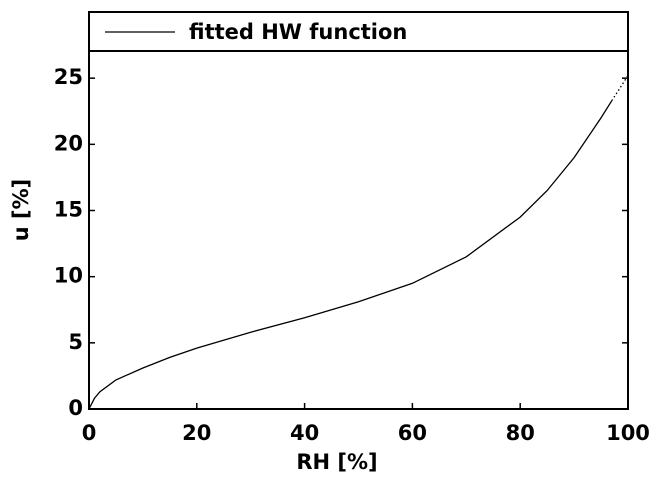  What do you see at coordinates (68, 210) in the screenshot?
I see `y-tick-label: 15` at bounding box center [68, 210].